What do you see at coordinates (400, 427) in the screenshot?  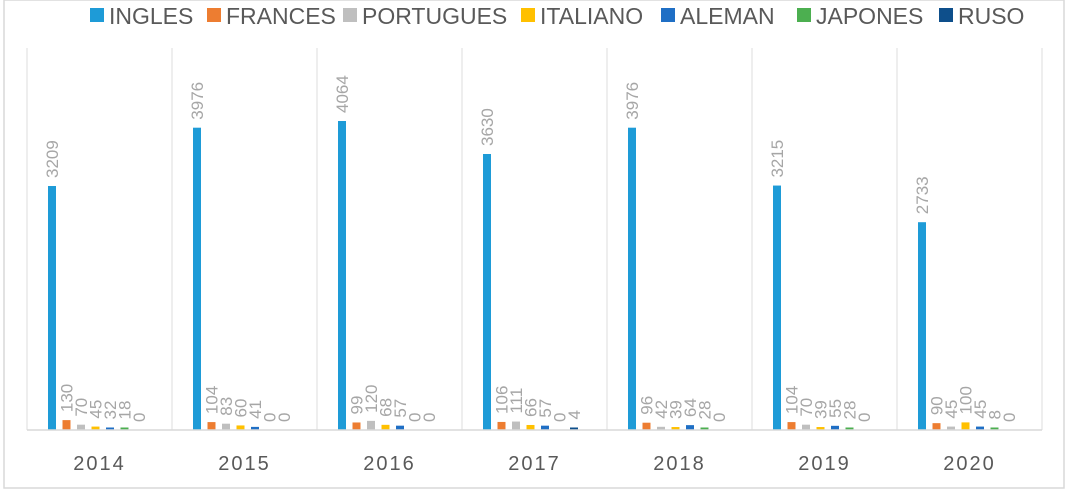 I see `bar-aleman-2016` at bounding box center [400, 427].